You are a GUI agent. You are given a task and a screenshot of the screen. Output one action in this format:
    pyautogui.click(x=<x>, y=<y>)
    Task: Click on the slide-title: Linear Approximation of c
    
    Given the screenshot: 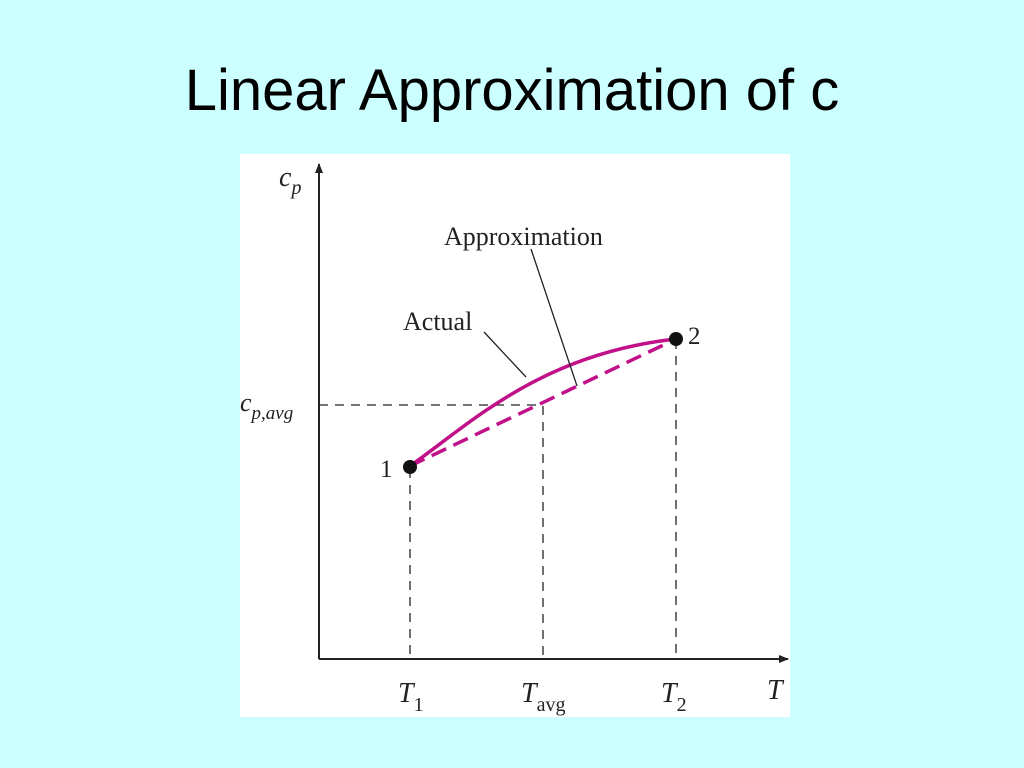 What is the action you would take?
    pyautogui.click(x=512, y=90)
    